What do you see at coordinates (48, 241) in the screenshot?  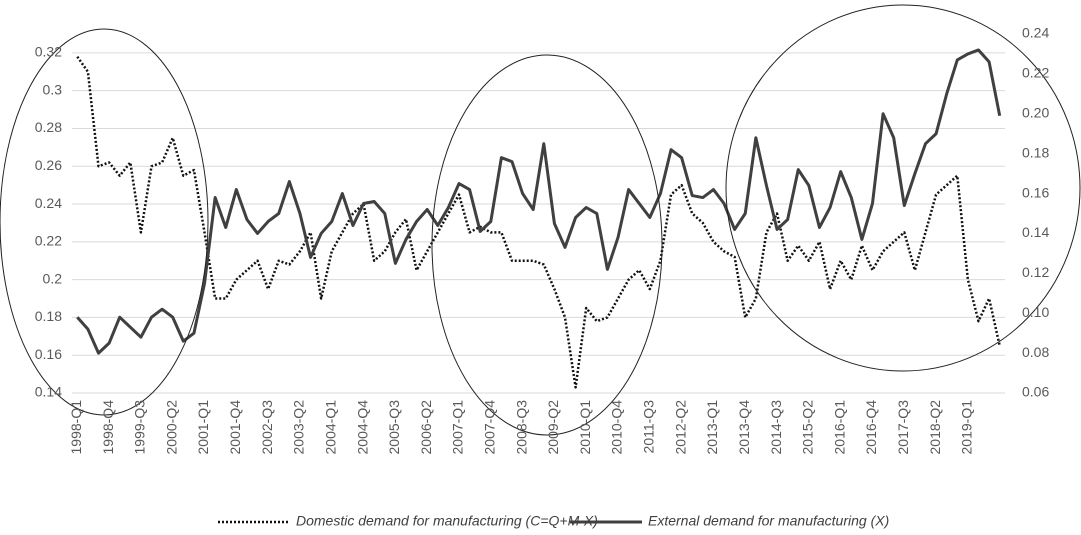 I see `y-tick-label: 0.22` at bounding box center [48, 241].